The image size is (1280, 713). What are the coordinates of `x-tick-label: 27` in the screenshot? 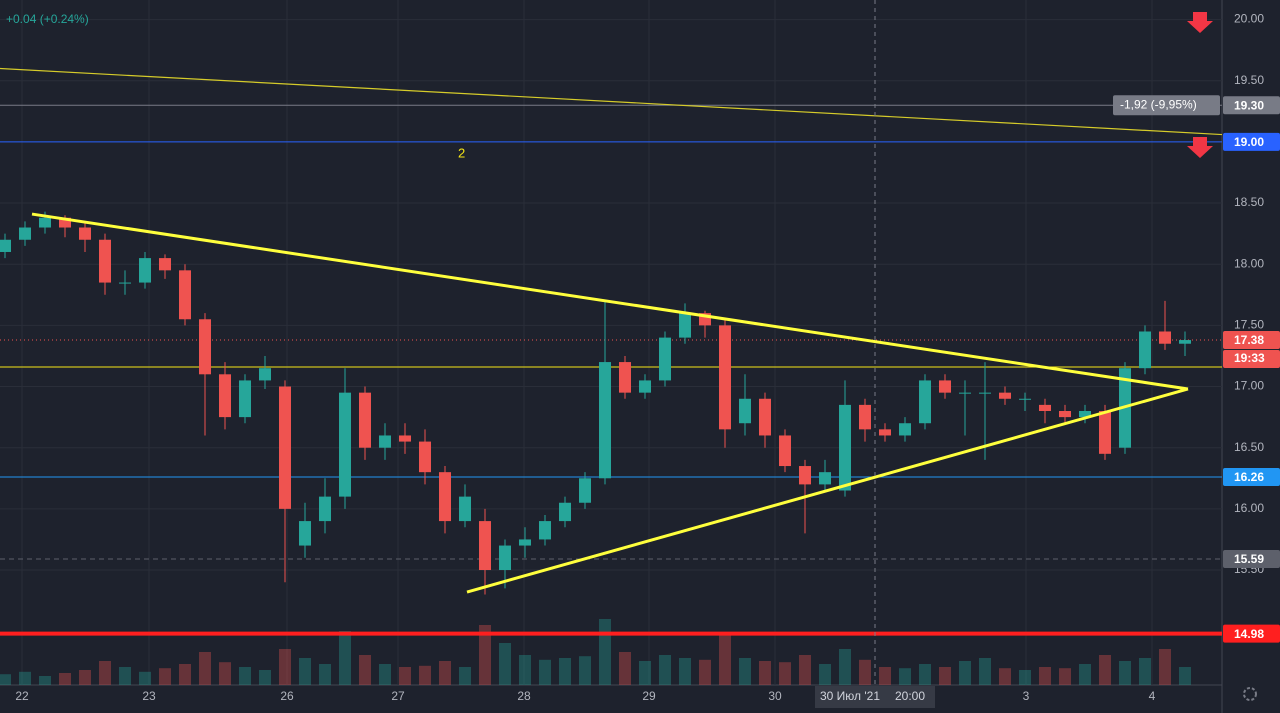 It's located at (398, 696).